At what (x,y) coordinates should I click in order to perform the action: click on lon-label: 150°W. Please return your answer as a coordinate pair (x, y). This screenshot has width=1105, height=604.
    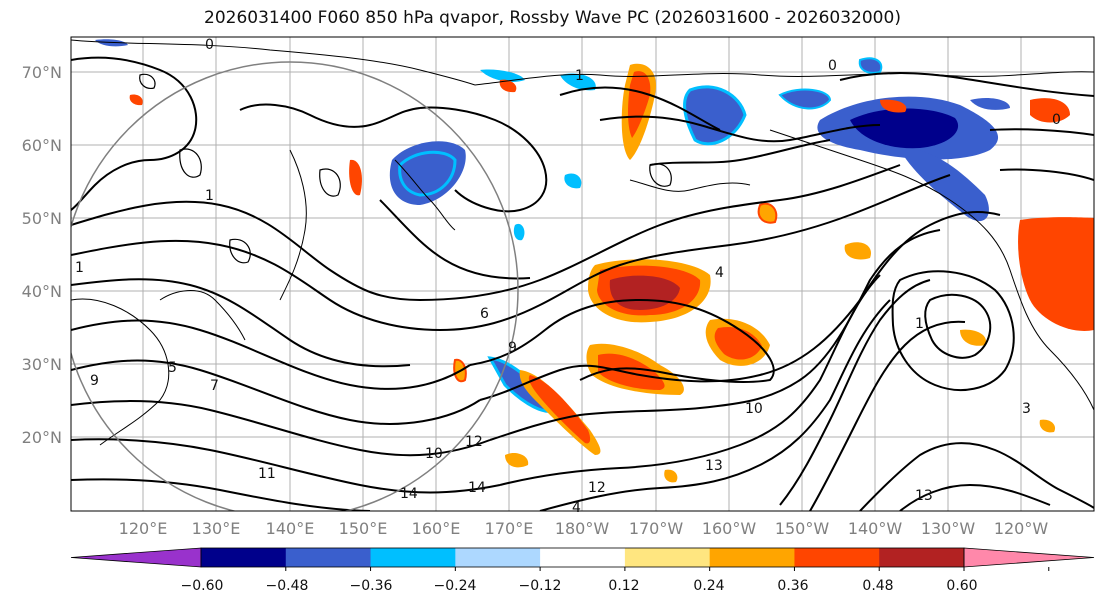
    Looking at the image, I should click on (802, 528).